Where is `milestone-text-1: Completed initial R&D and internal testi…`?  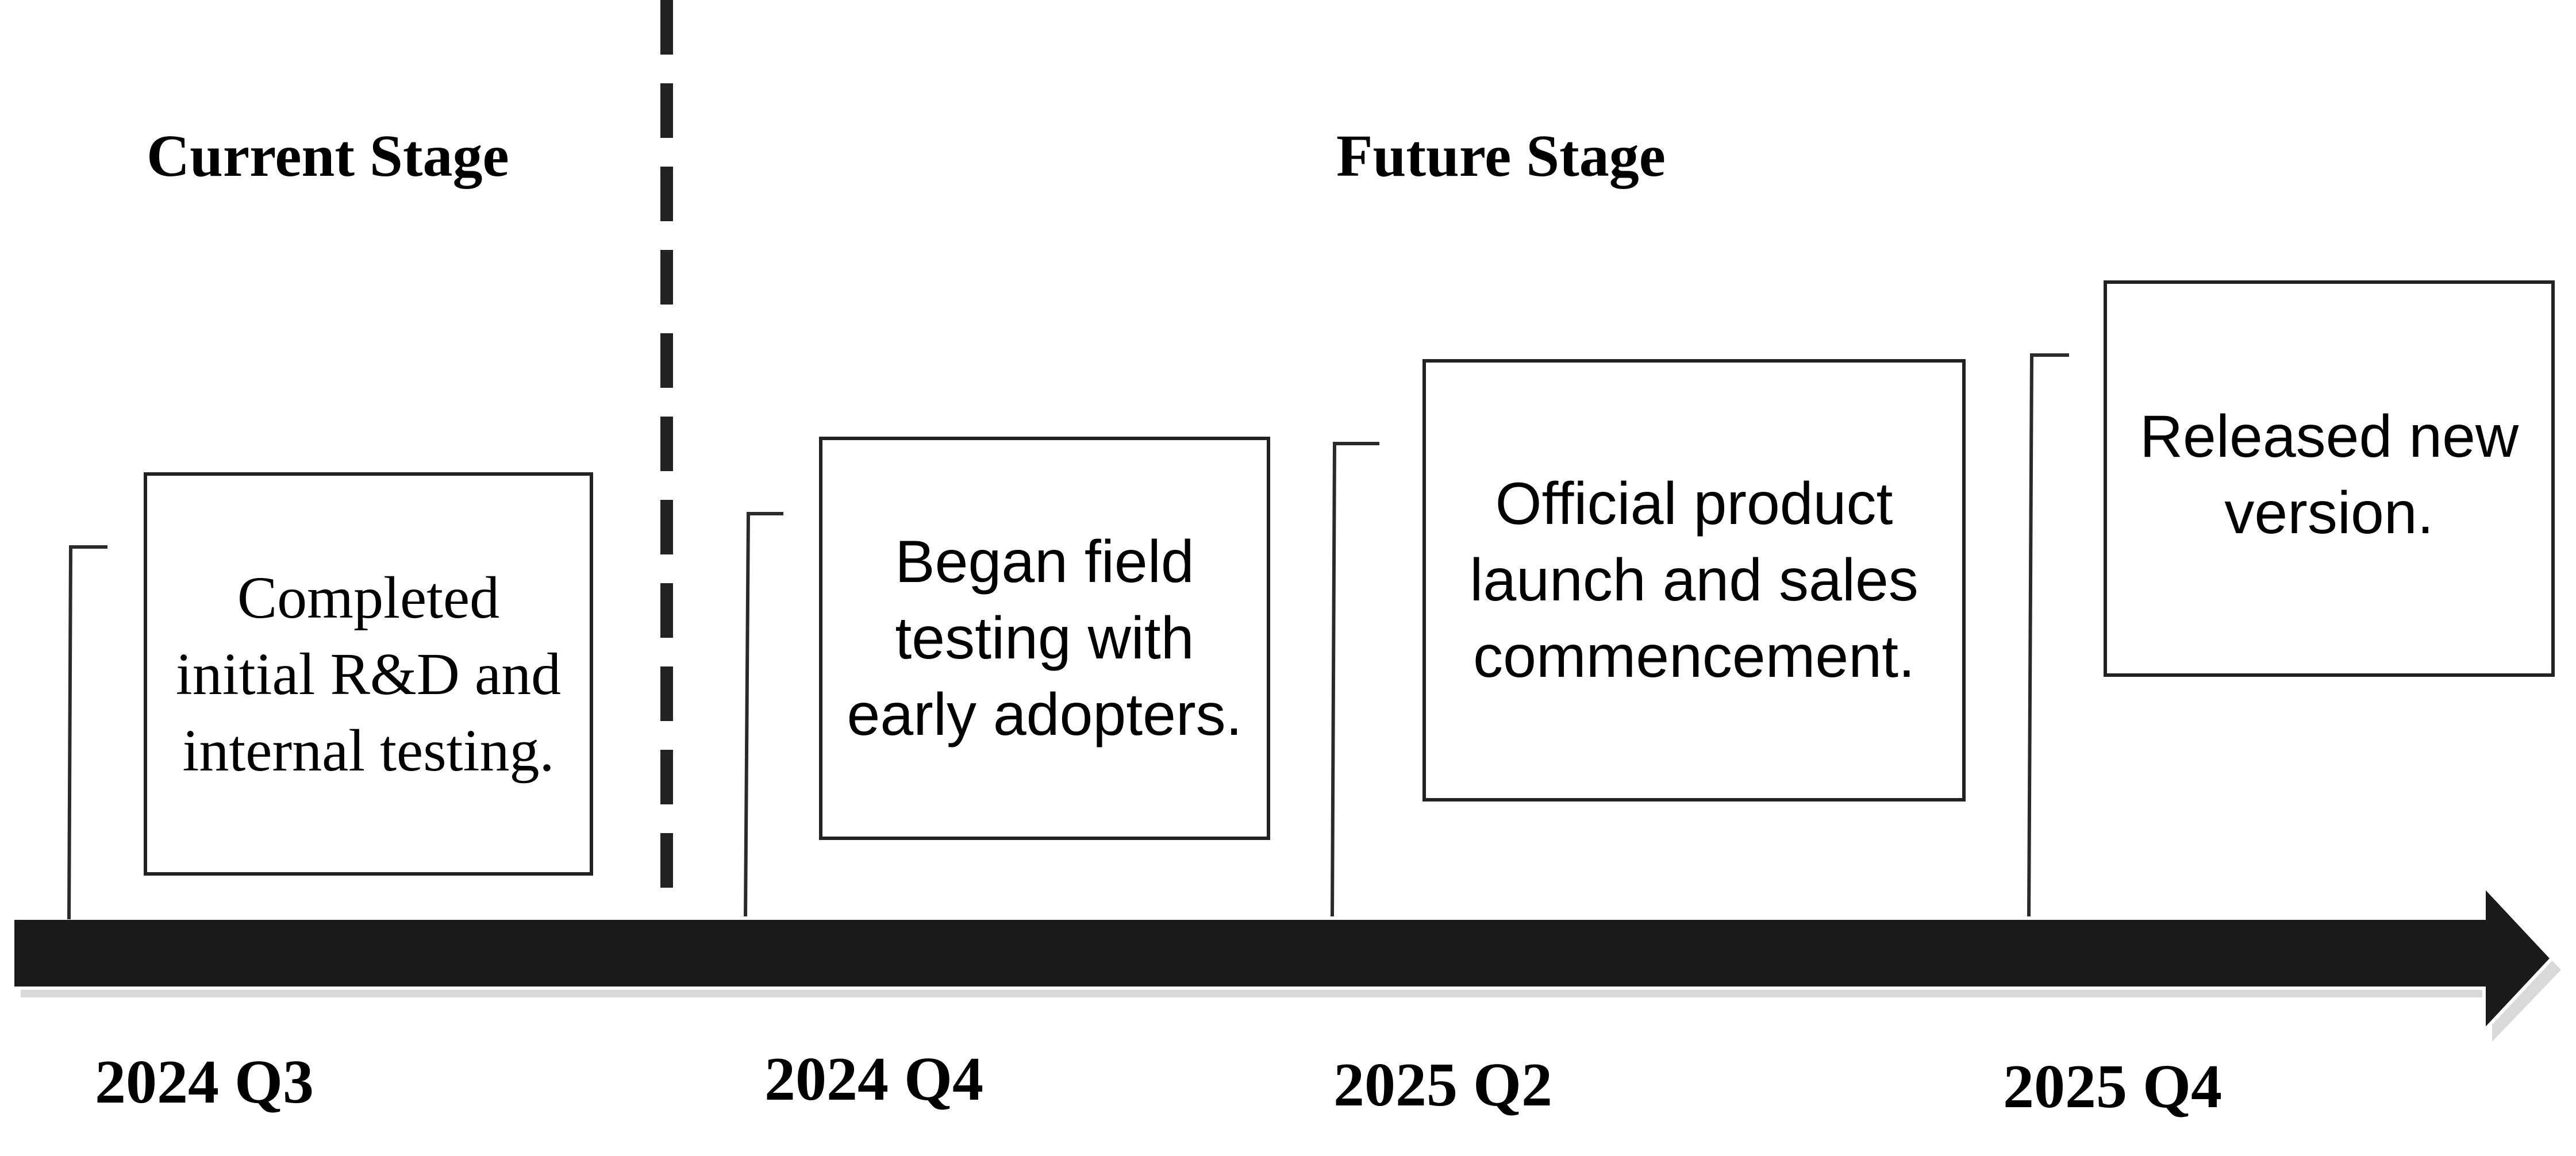 milestone-text-1: Completed initial R&D and internal testi… is located at coordinates (368, 674).